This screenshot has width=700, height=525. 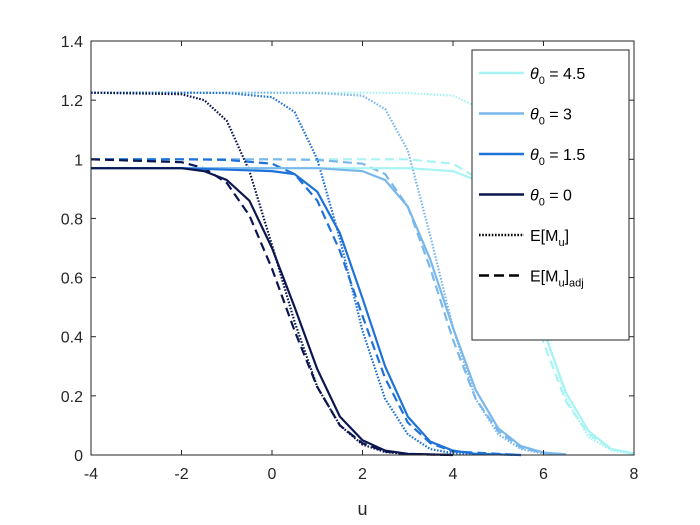 I want to click on y-tick-label: 0.8, so click(x=72, y=219).